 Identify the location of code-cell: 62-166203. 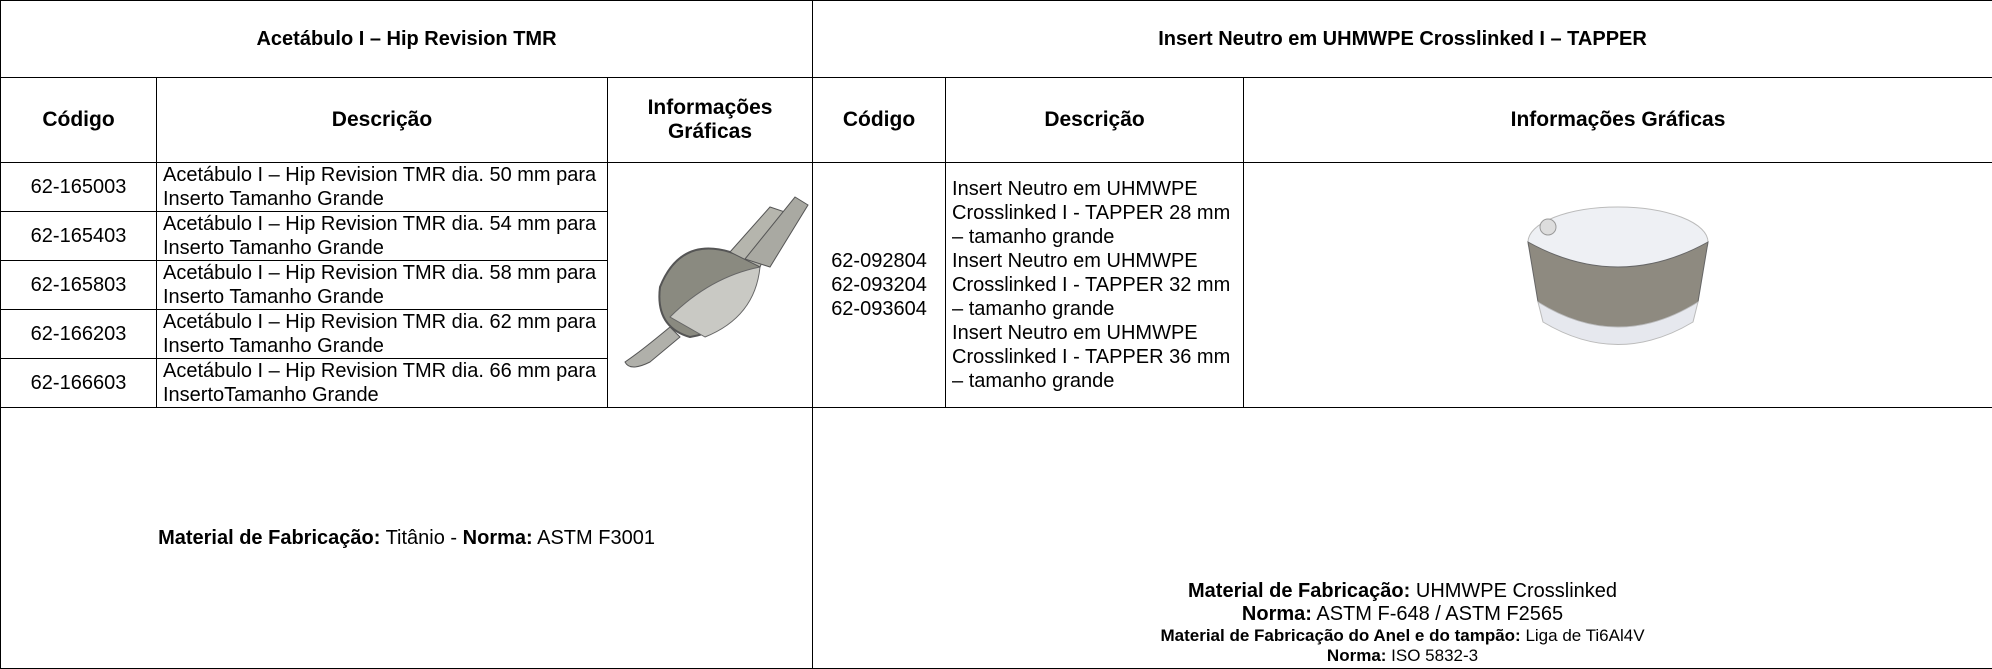
(78, 334).